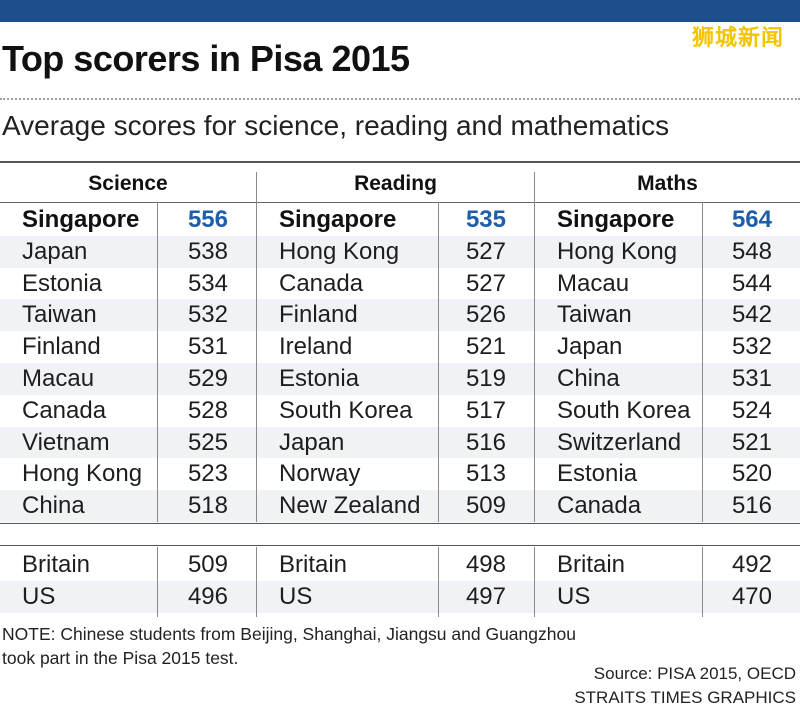 The height and width of the screenshot is (710, 800). I want to click on table-row: US 470, so click(667, 596).